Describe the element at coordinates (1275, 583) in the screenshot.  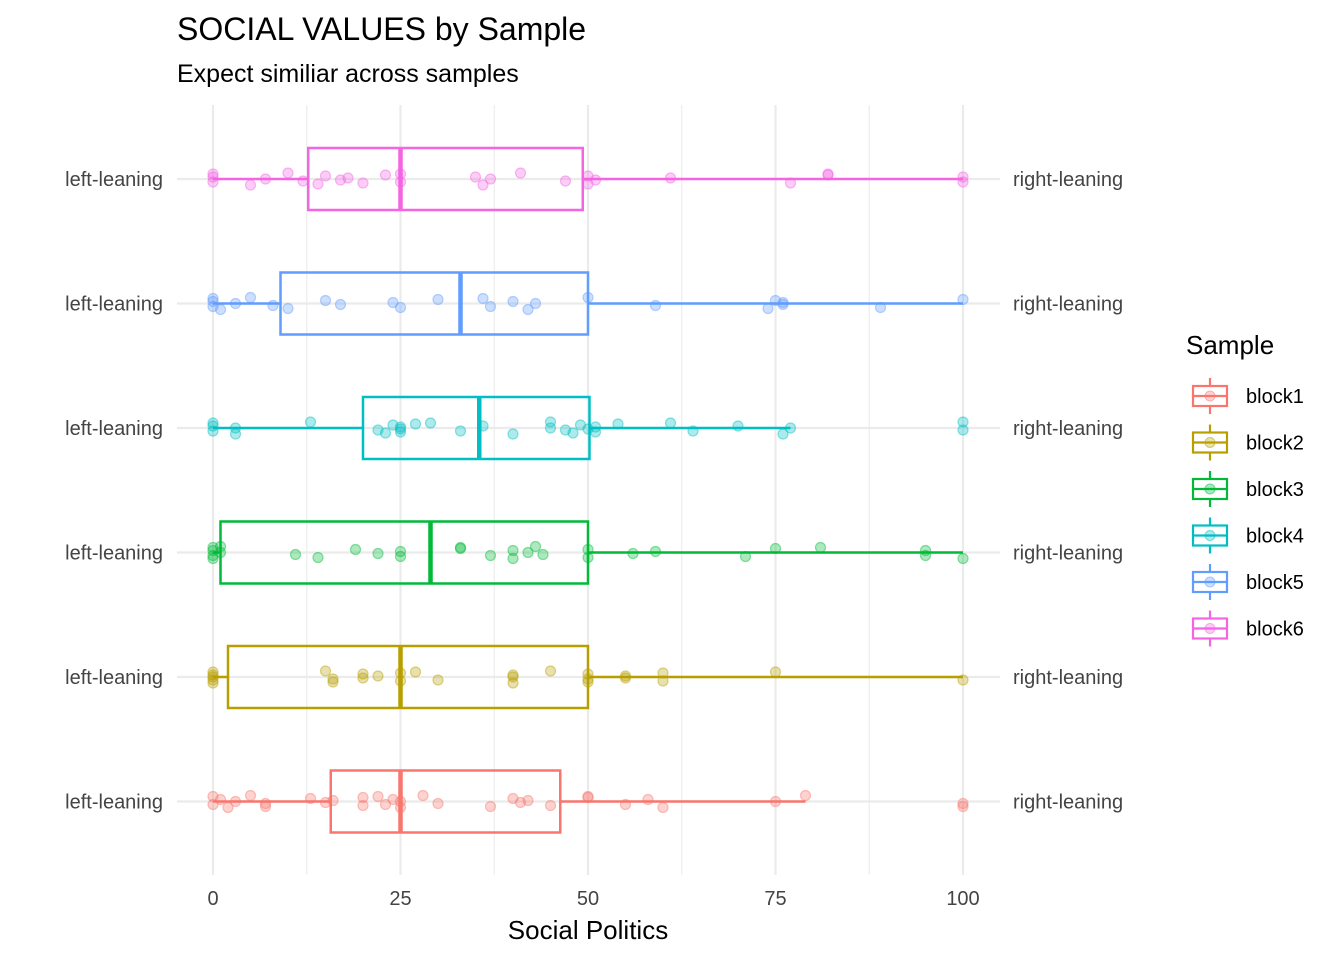
I see `legend-label: block5` at that location.